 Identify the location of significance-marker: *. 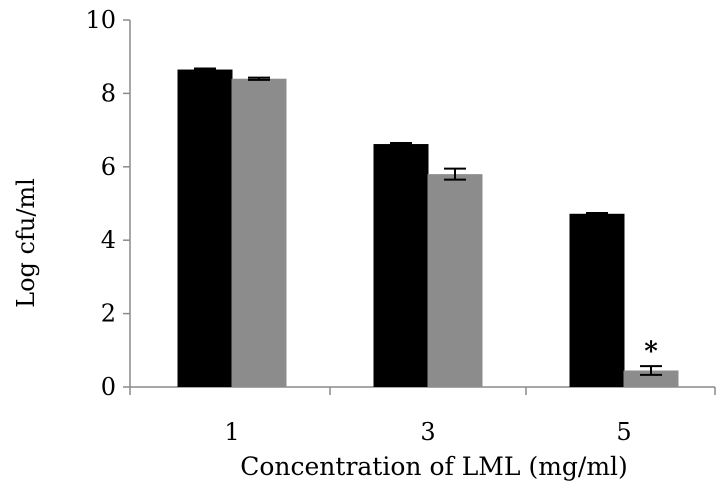
(651, 352).